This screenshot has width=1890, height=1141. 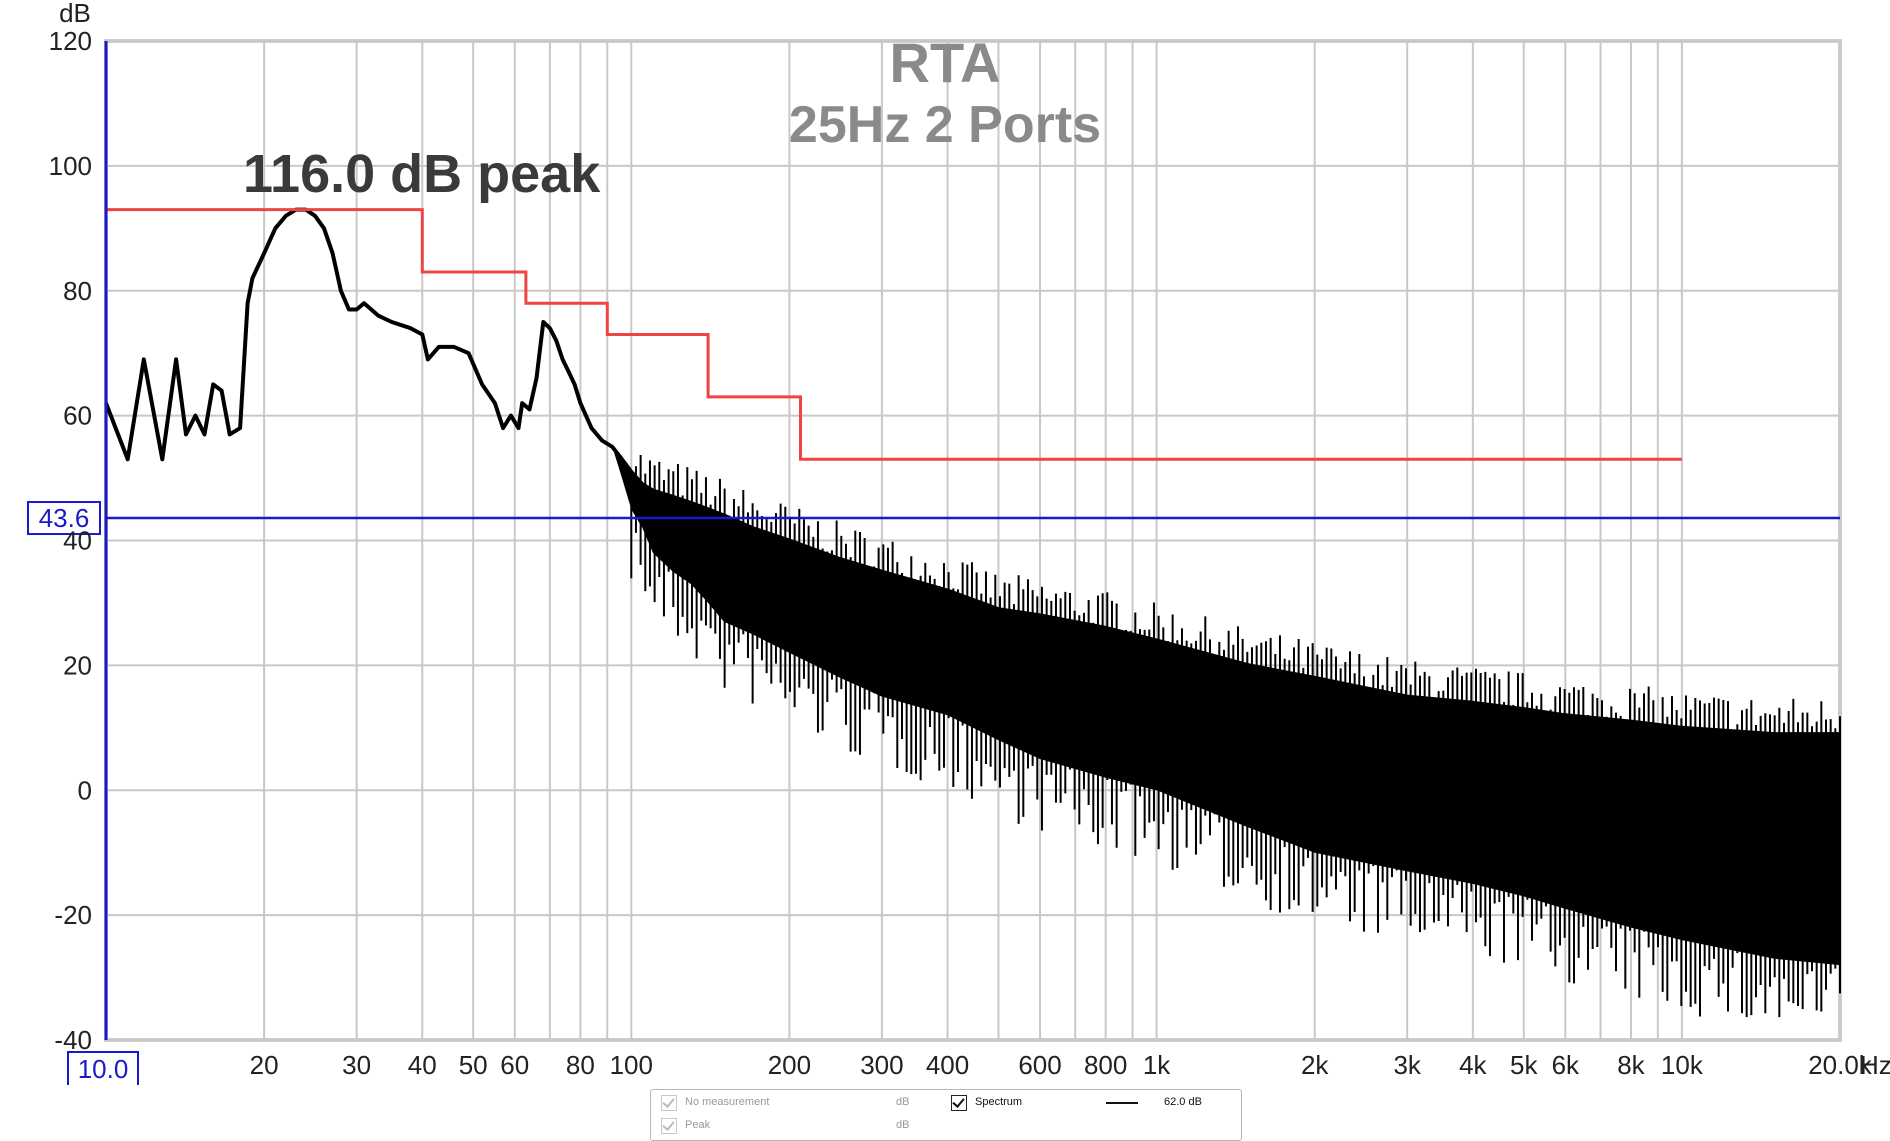 What do you see at coordinates (356, 1065) in the screenshot?
I see `x-tick-label: 30` at bounding box center [356, 1065].